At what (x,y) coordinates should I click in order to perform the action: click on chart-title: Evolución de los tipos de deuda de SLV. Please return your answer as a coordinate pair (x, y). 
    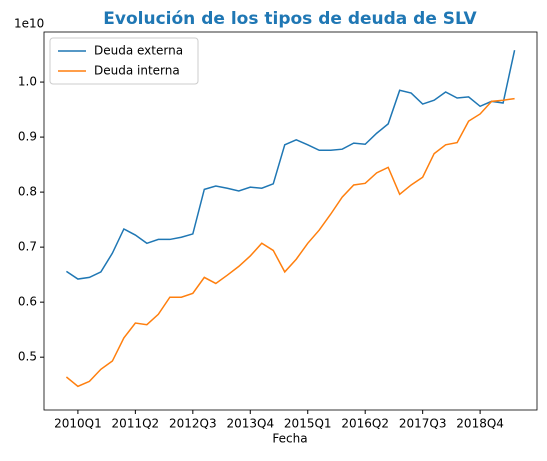
    Looking at the image, I should click on (290, 19).